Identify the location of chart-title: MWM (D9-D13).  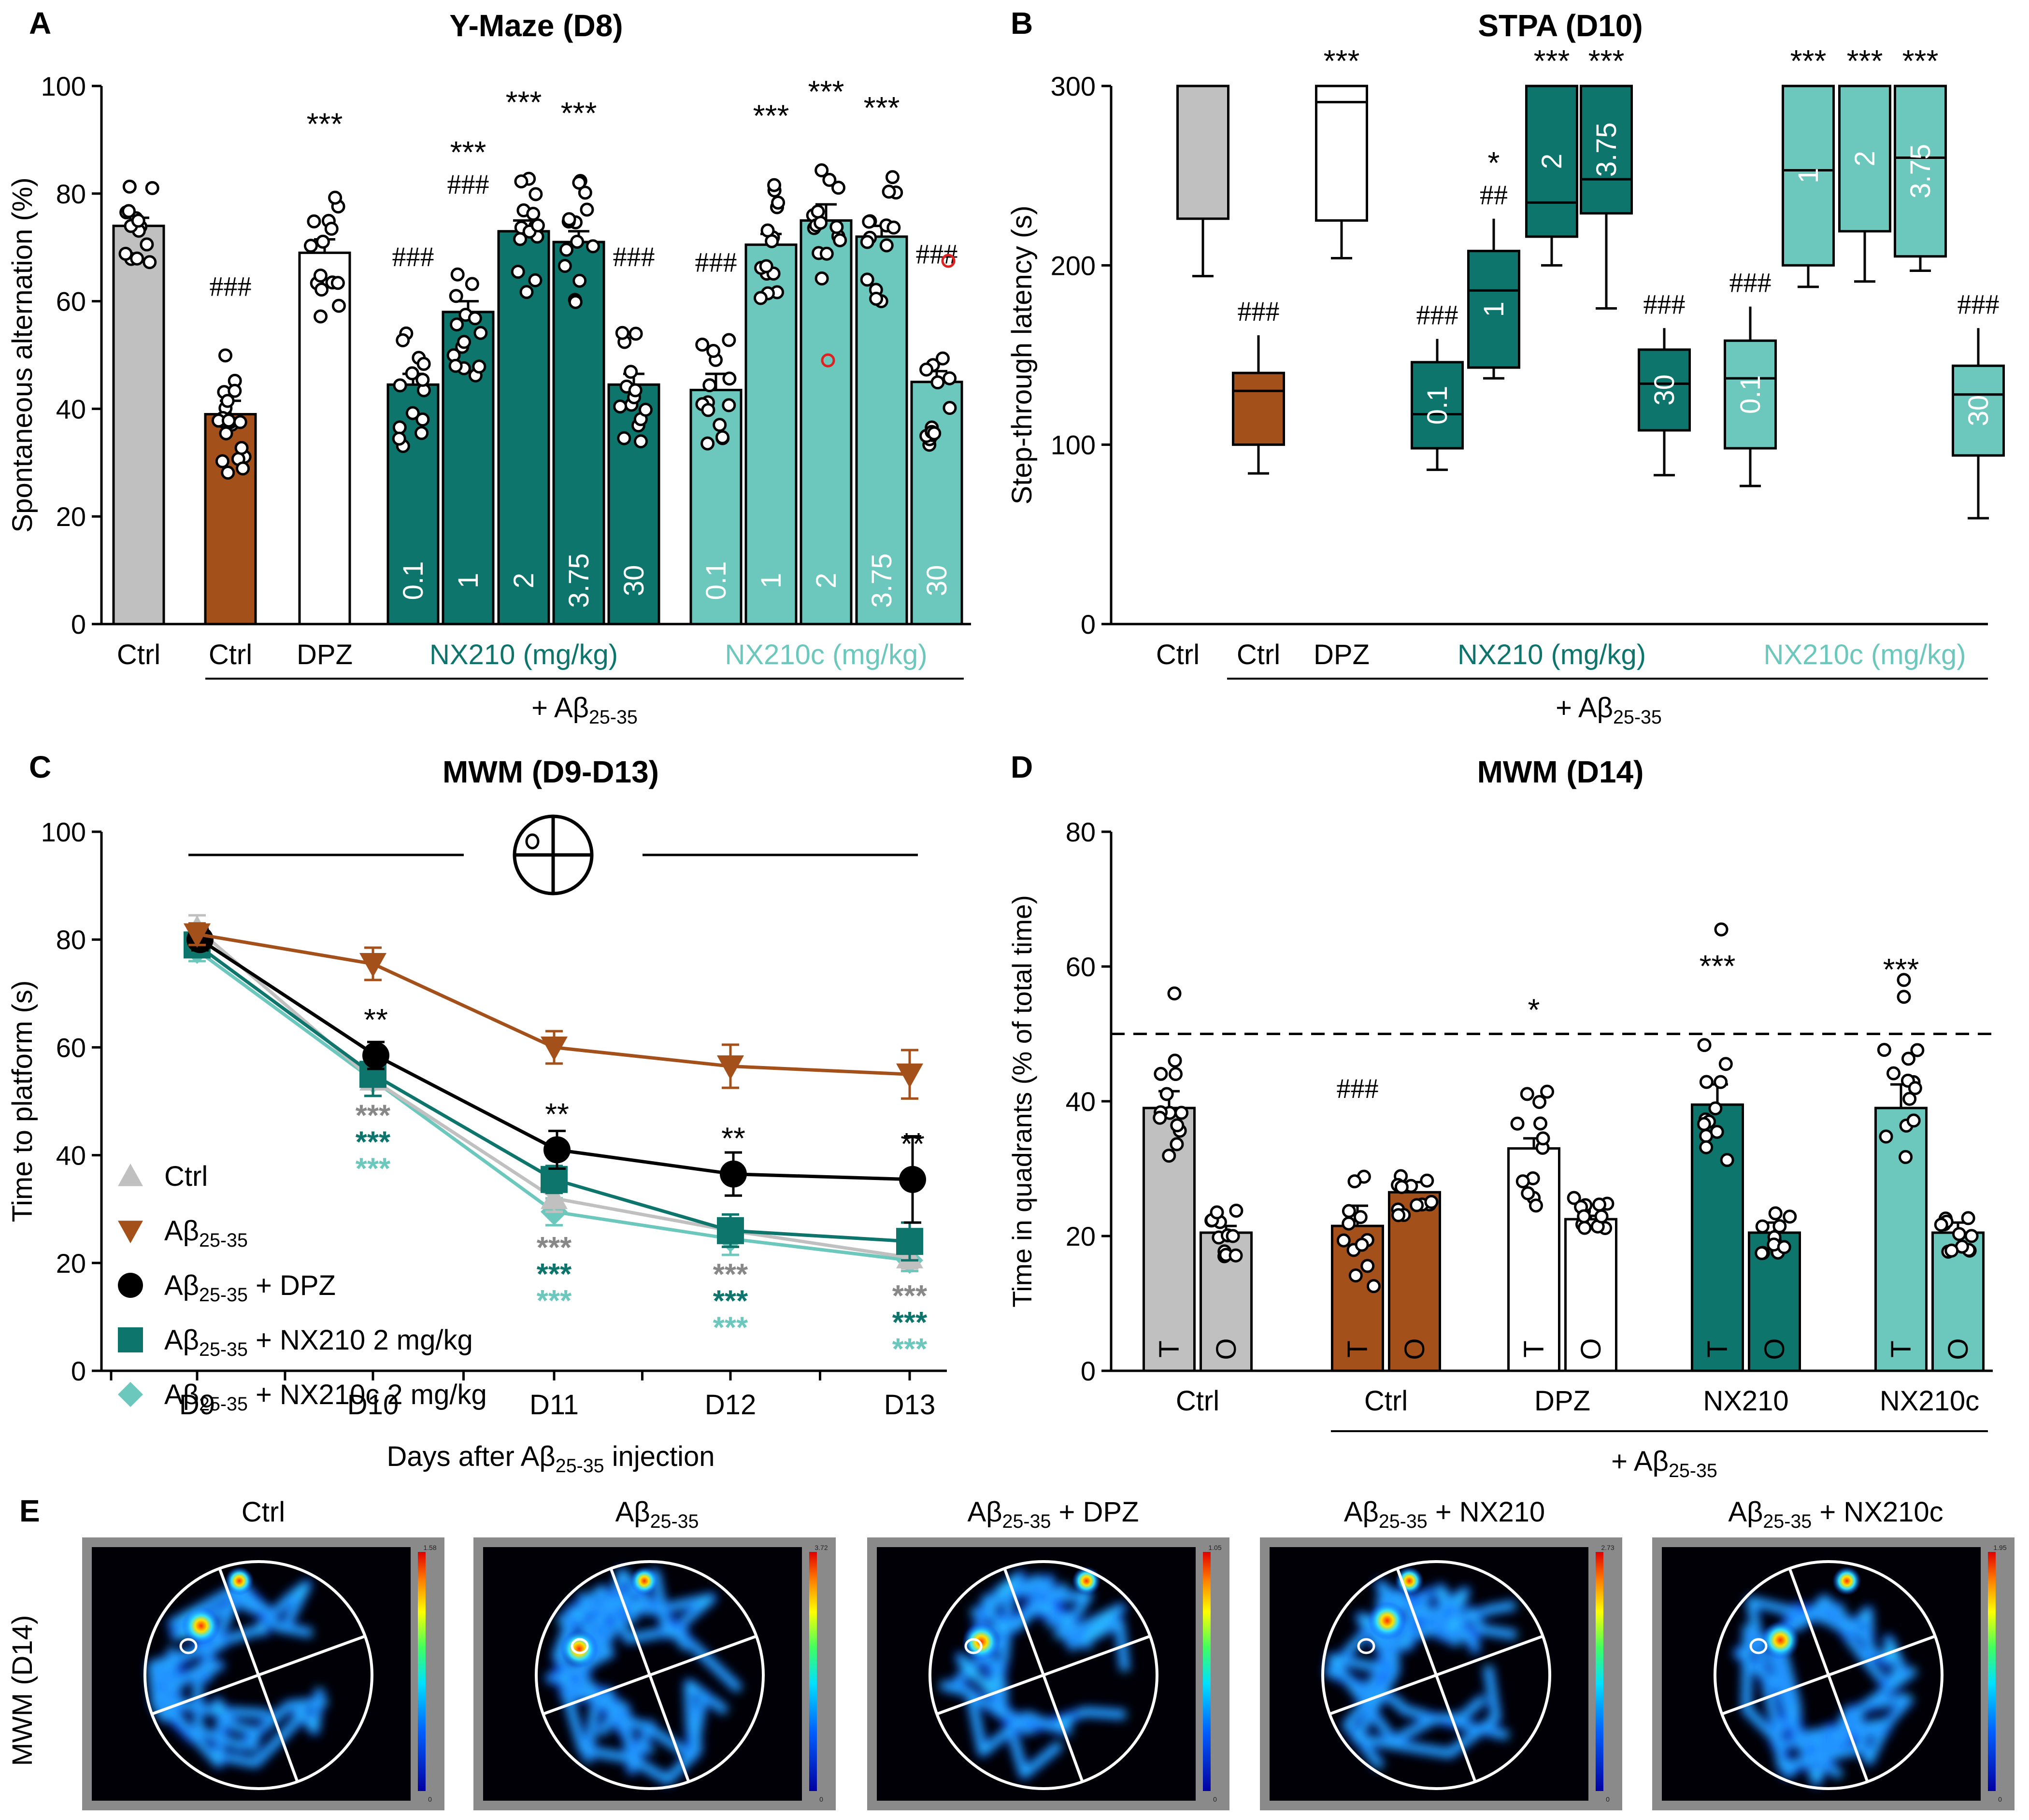
(551, 771).